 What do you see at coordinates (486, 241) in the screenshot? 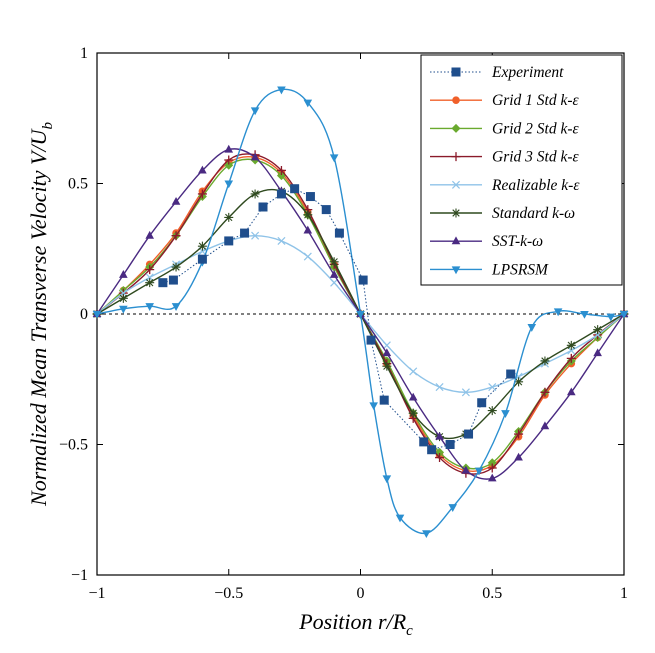
I see `legend-item-sst-k: SST-k-ω` at bounding box center [486, 241].